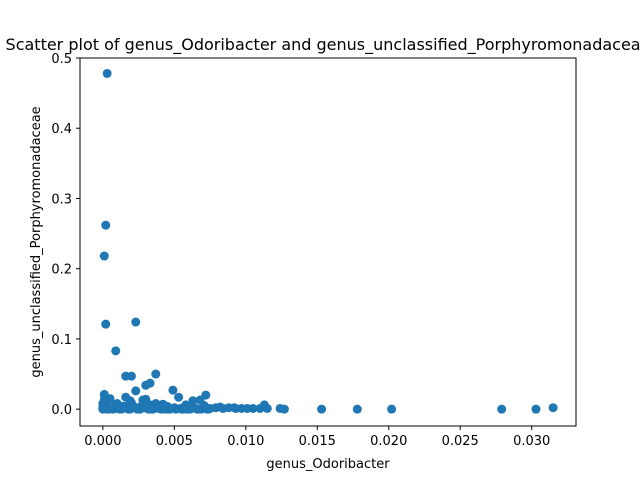 This screenshot has width=640, height=480. Describe the element at coordinates (388, 441) in the screenshot. I see `x-tick-label: 0.020` at that location.